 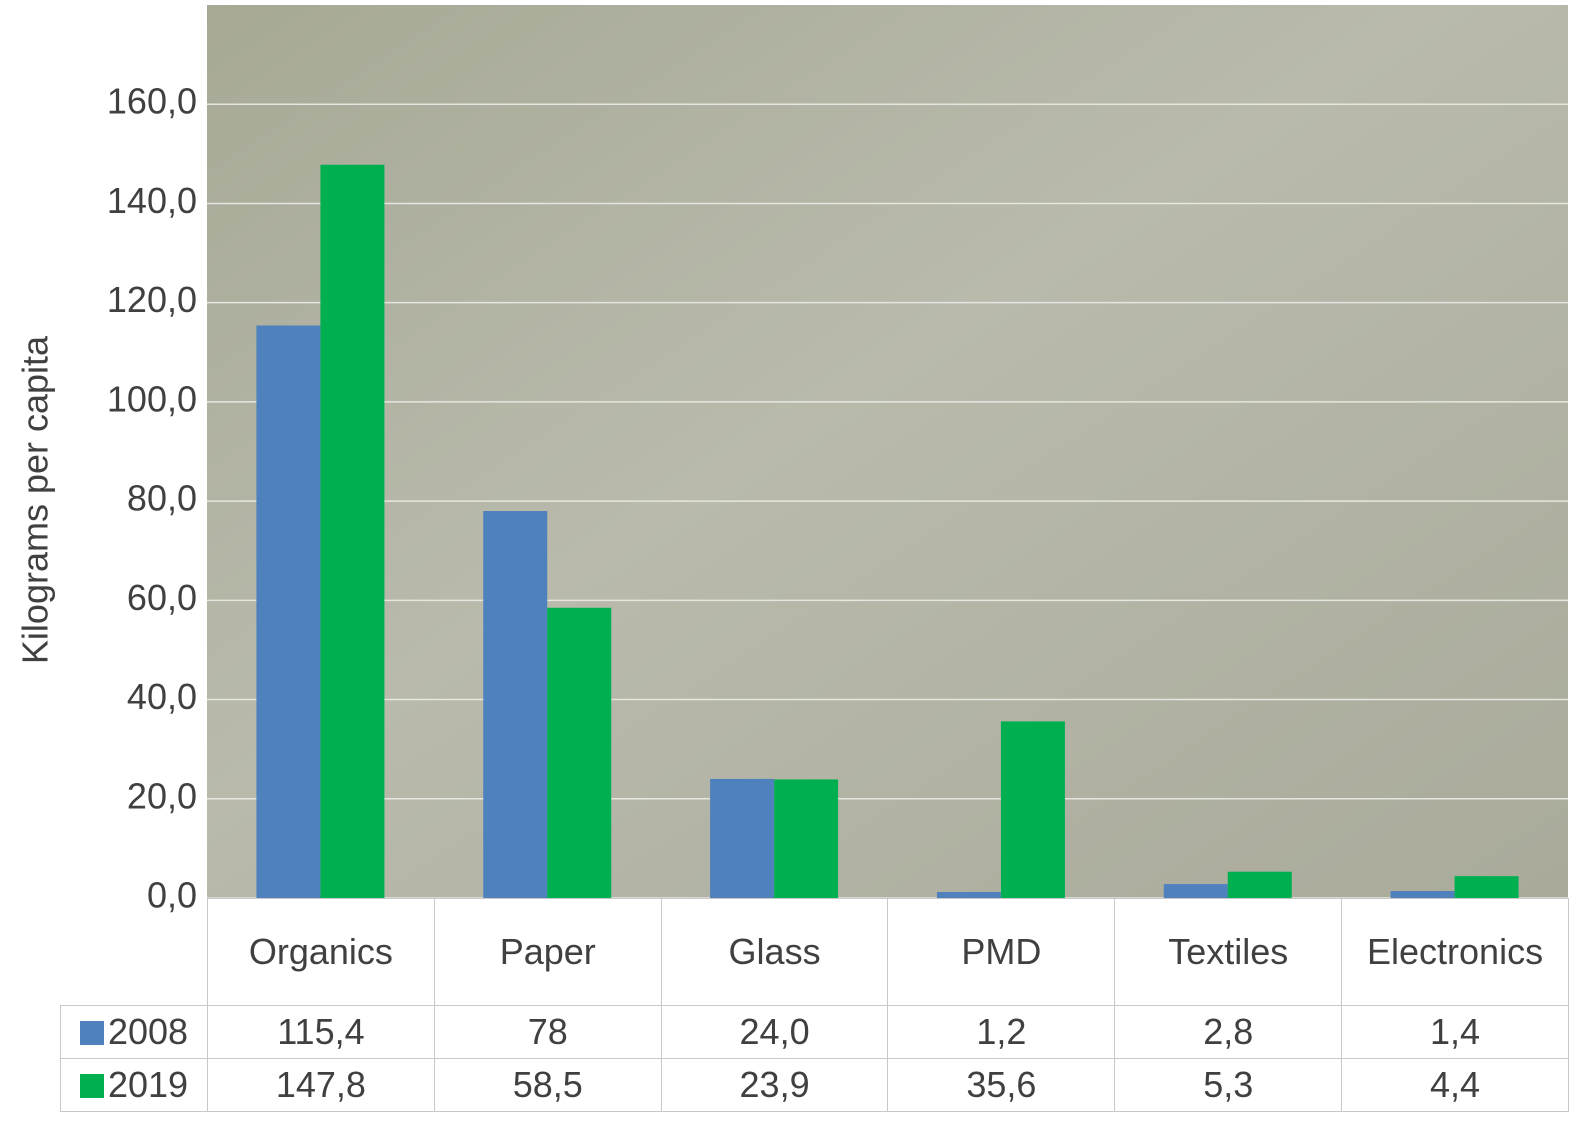 I want to click on y-axis-label: Kilograms per capita, so click(x=35, y=499).